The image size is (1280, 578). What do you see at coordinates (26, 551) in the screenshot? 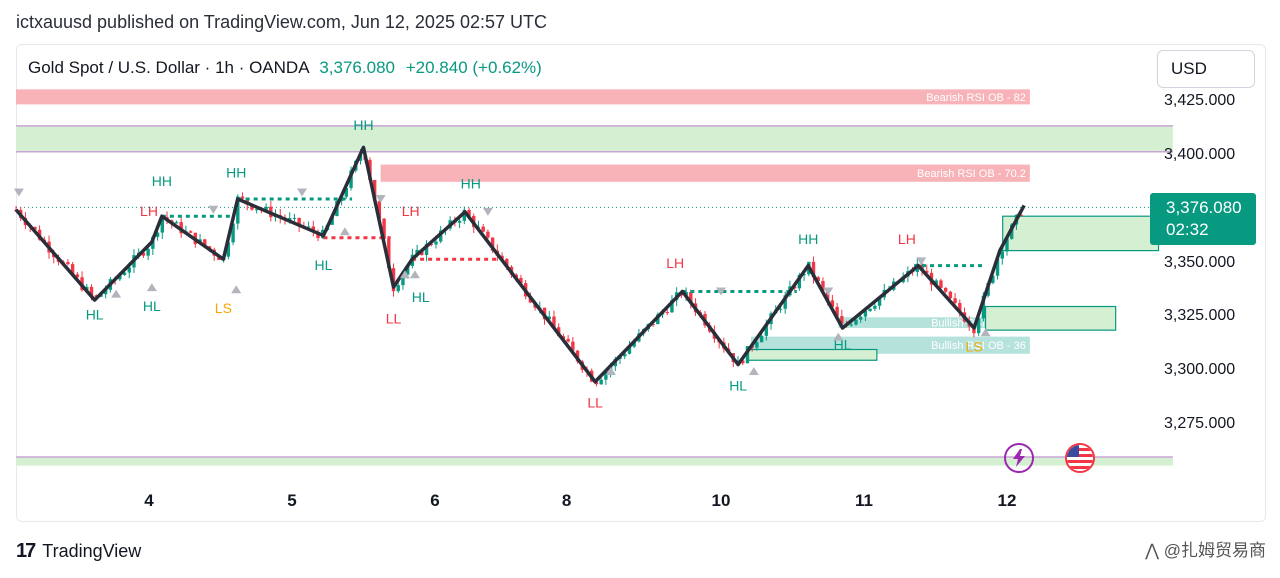
I see `tradingview-logo-icon: 17` at bounding box center [26, 551].